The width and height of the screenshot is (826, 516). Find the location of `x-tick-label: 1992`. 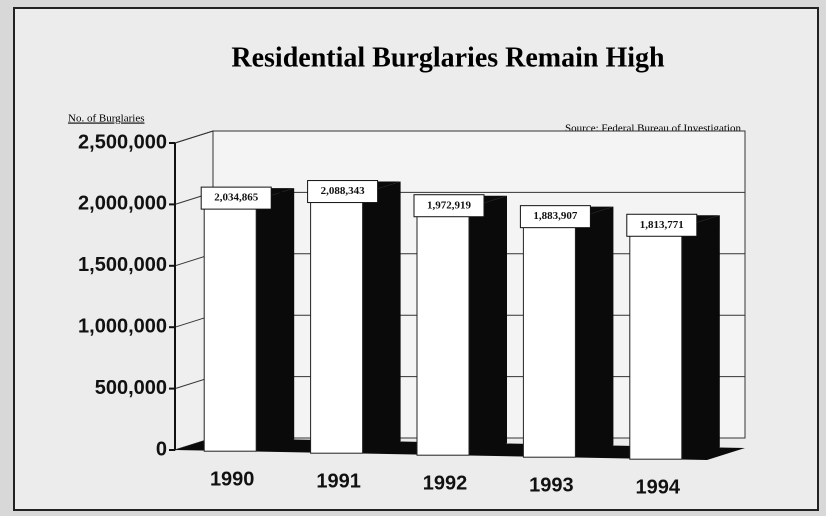

x-tick-label: 1992 is located at coordinates (445, 483).